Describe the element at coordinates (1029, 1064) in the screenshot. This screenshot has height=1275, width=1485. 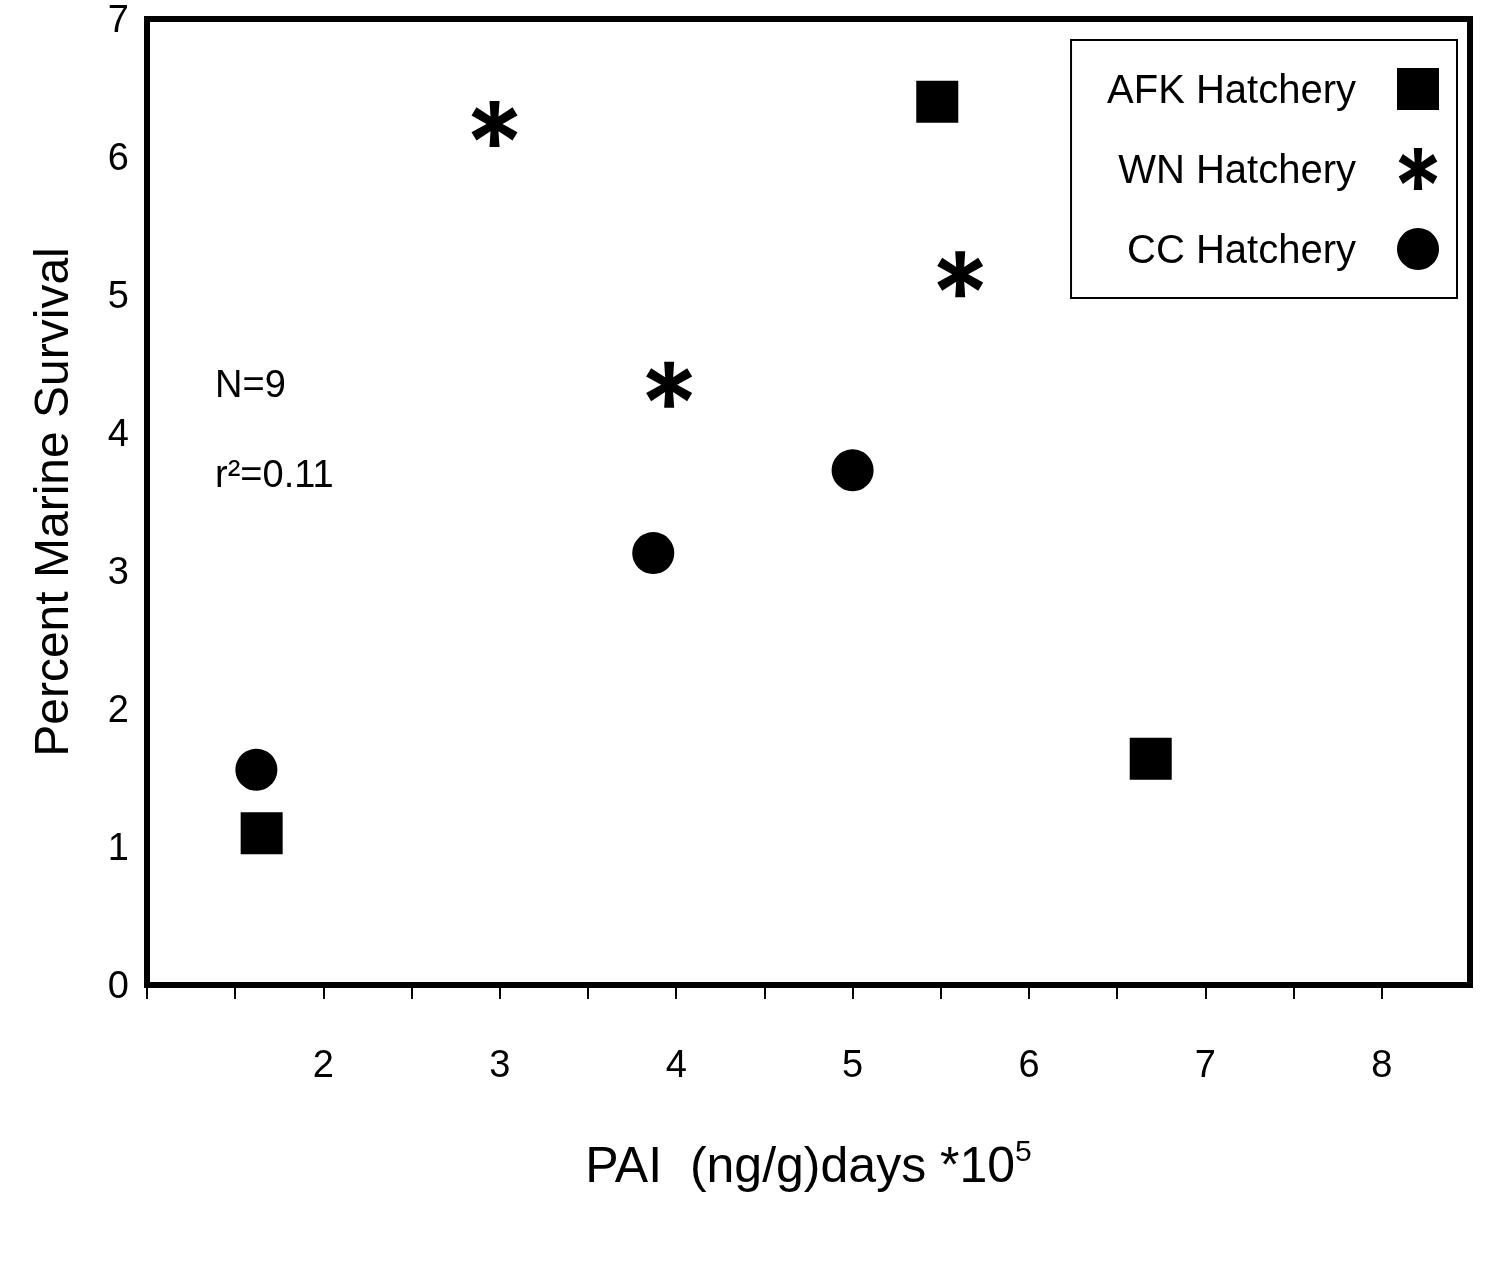
I see `x-tick-label: 6` at that location.